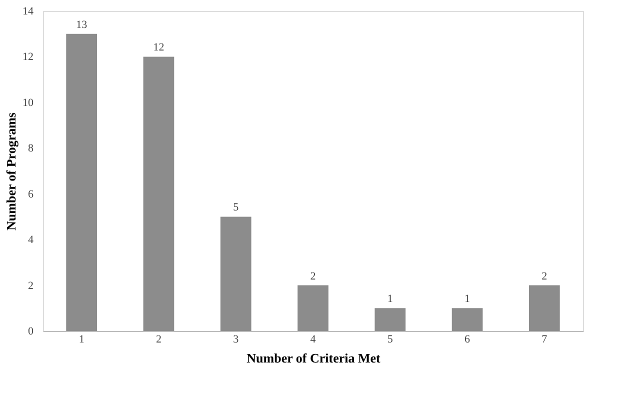  What do you see at coordinates (31, 240) in the screenshot?
I see `y-tick-label: 4` at bounding box center [31, 240].